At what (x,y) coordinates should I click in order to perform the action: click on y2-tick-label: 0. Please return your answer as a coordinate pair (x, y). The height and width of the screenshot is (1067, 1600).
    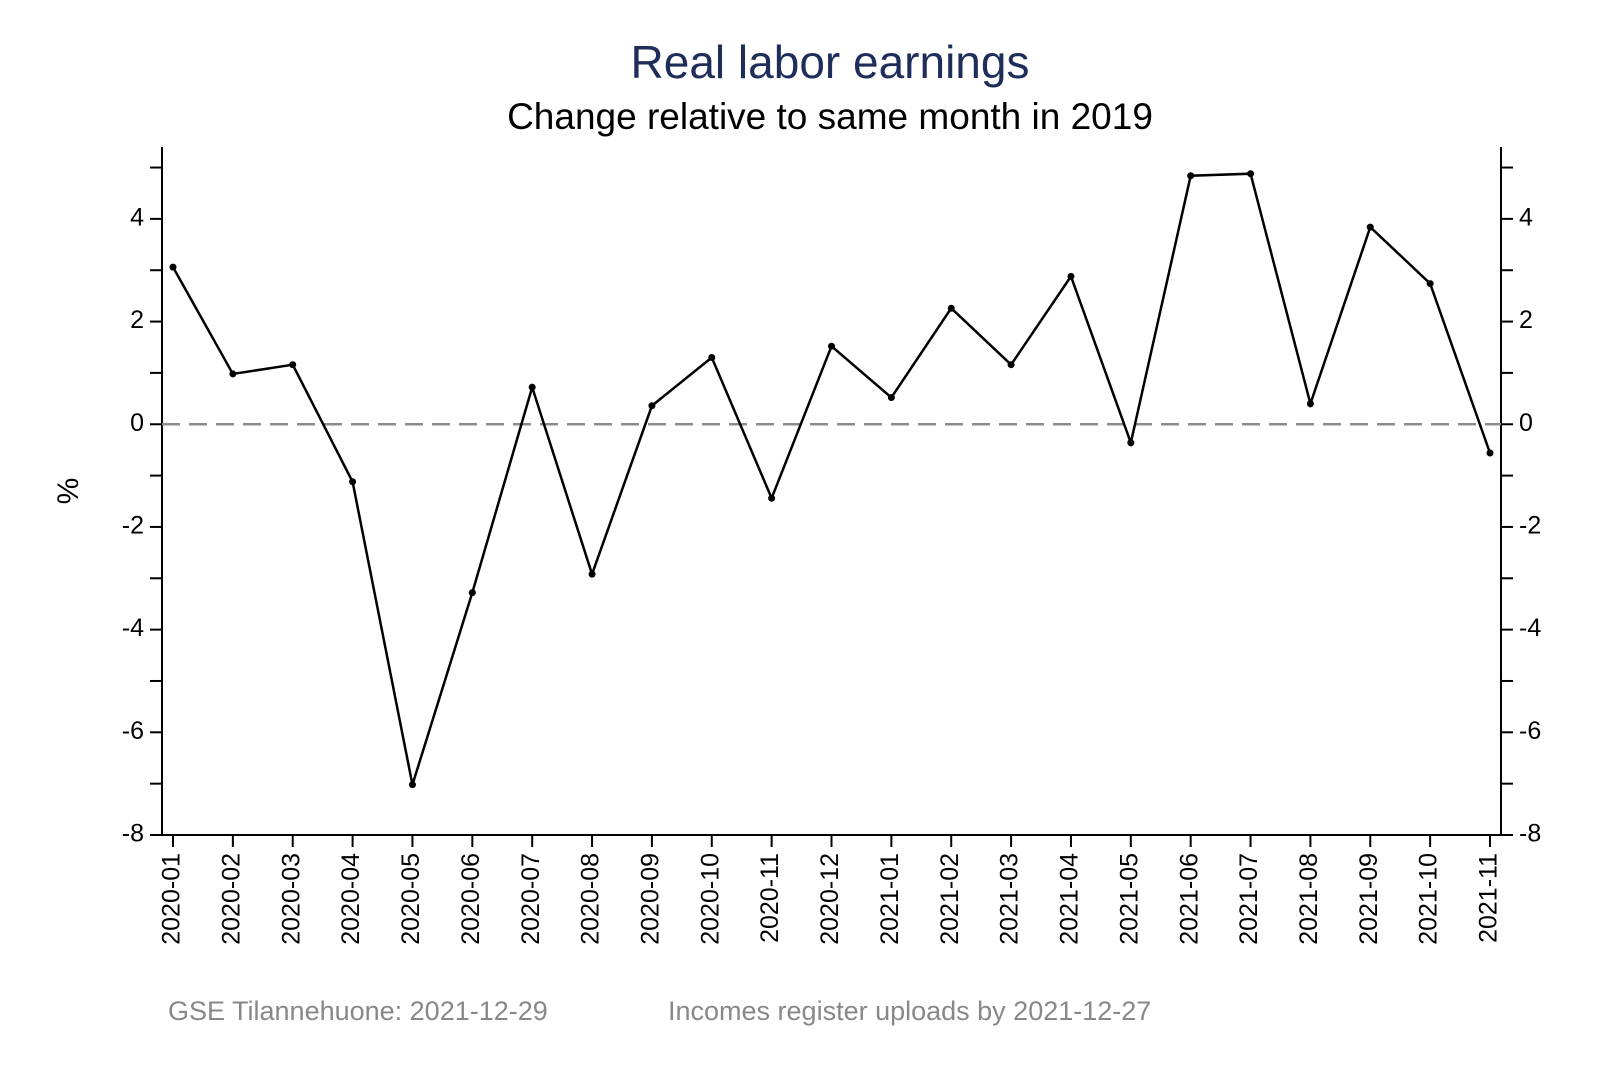
    Looking at the image, I should click on (1526, 423).